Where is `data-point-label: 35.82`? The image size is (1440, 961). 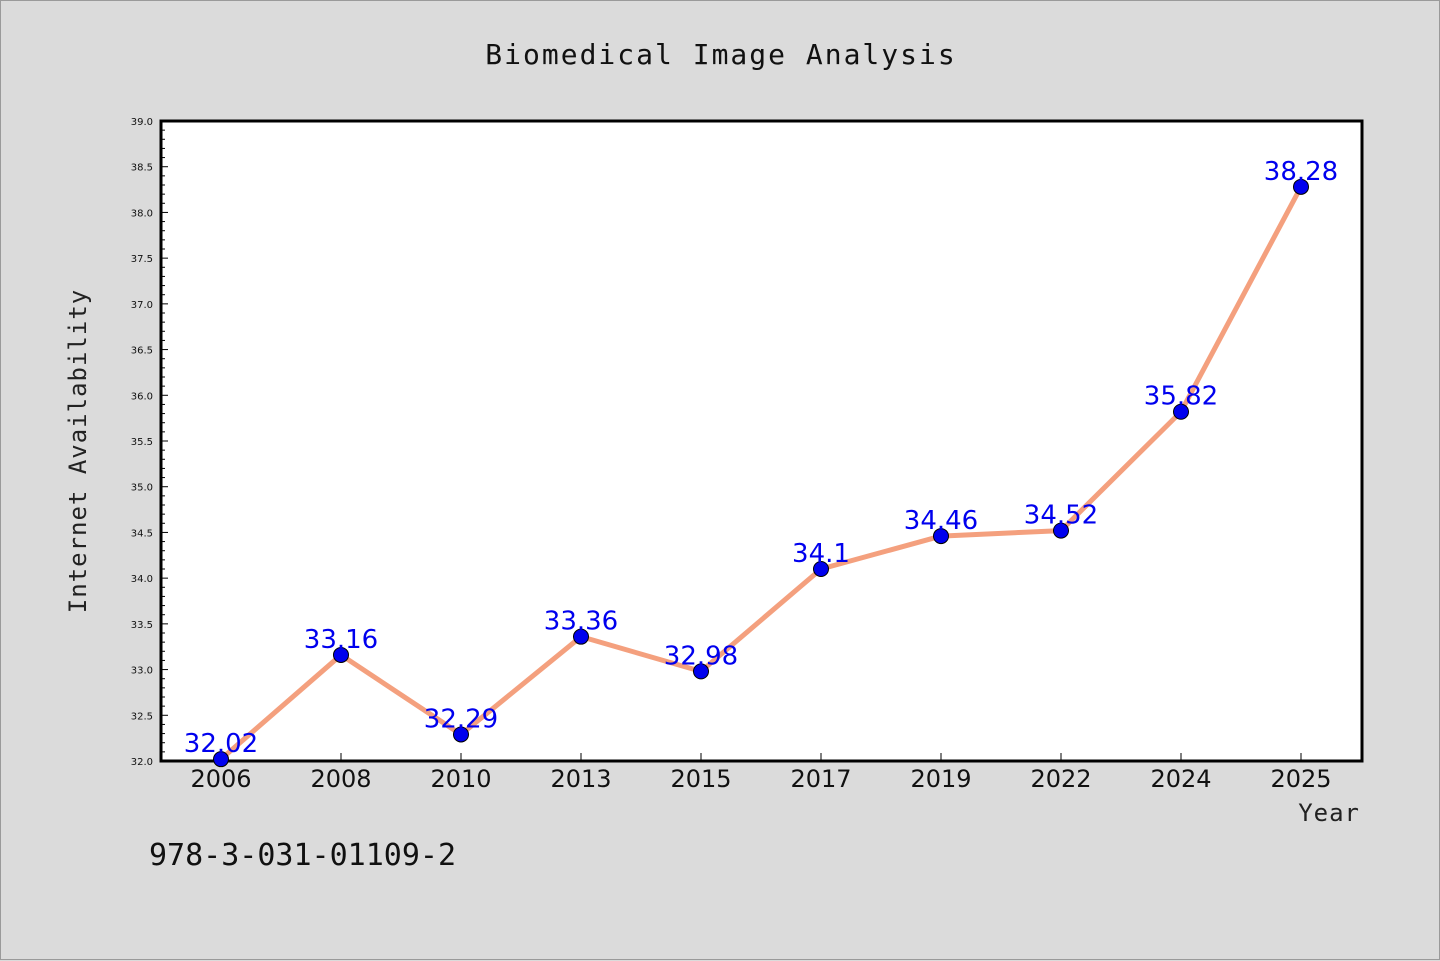 data-point-label: 35.82 is located at coordinates (1181, 397).